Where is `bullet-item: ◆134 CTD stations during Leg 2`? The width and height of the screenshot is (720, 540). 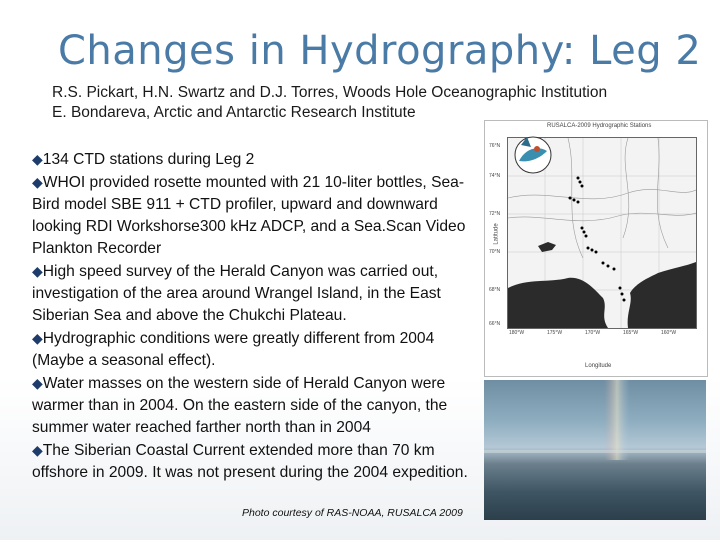
bullet-item: ◆134 CTD stations during Leg 2 is located at coordinates (143, 159).